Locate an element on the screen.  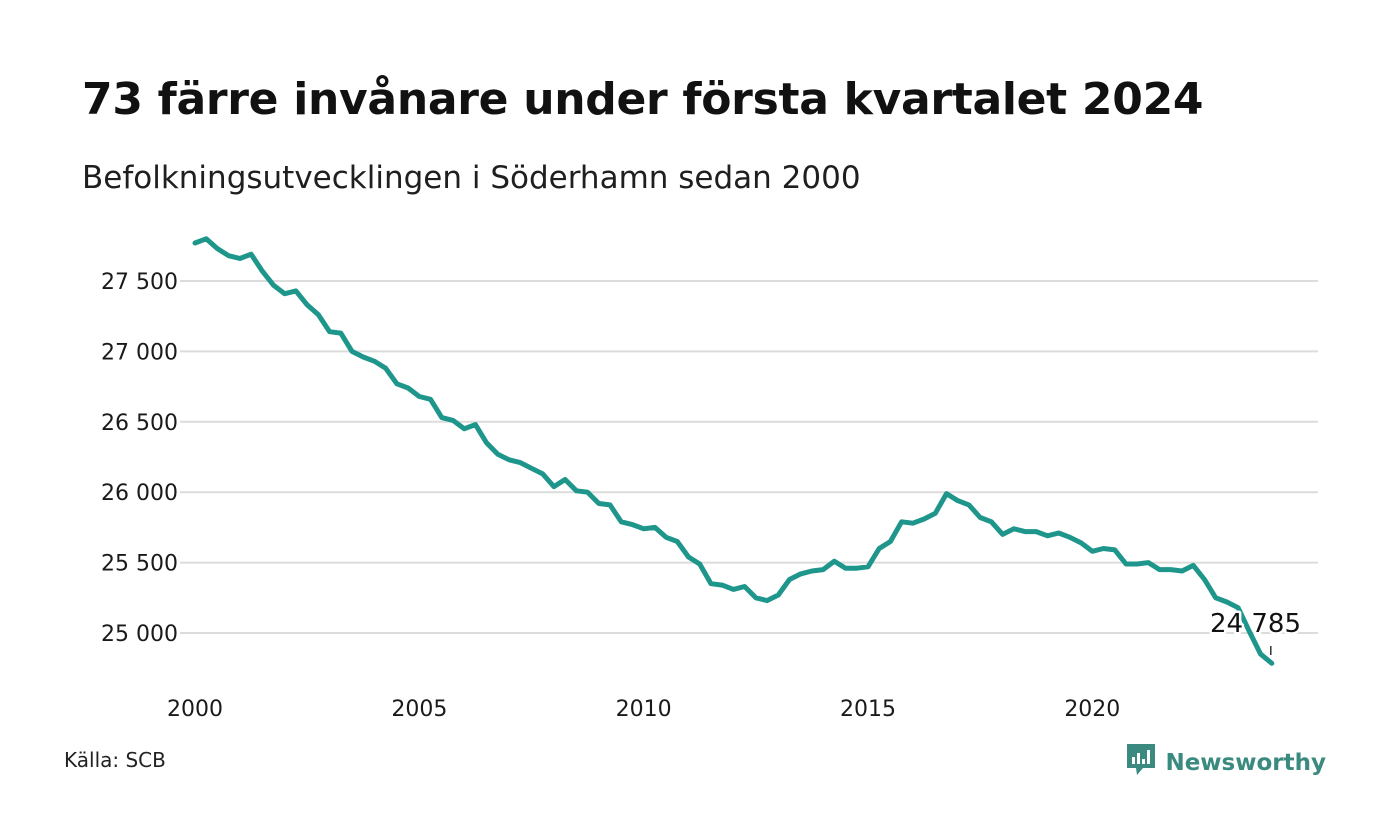
x-tick-label: 2005 is located at coordinates (419, 709).